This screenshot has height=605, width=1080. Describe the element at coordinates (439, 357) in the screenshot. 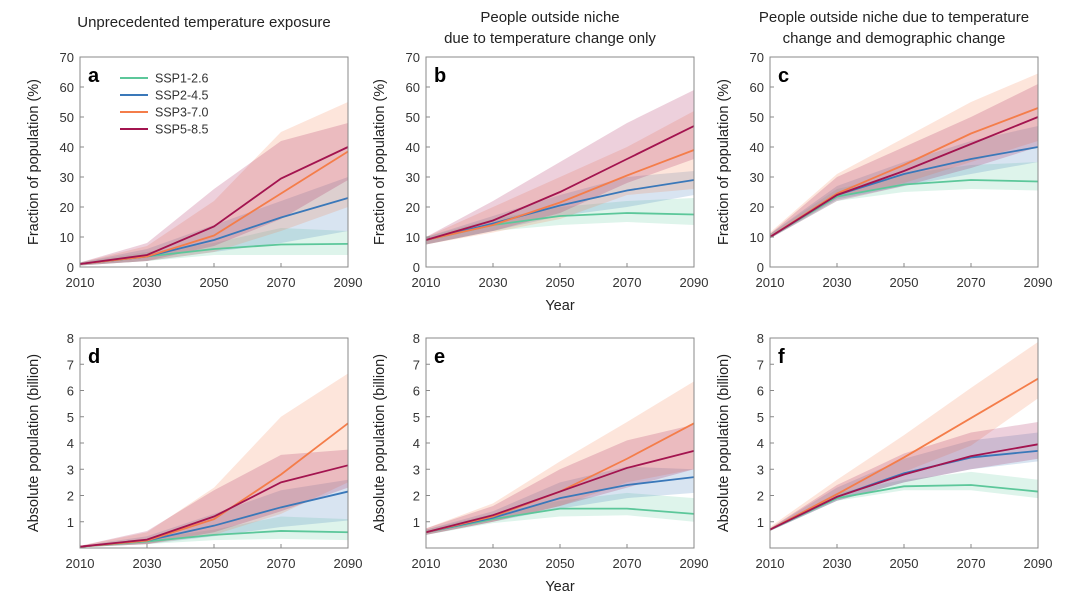

I see `panel-letter: e` at that location.